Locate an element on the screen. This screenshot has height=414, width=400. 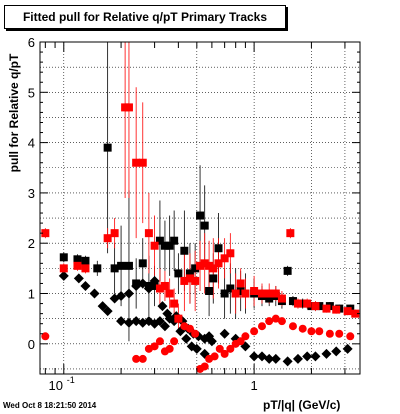
y-tick-label: 3 is located at coordinates (31, 193).